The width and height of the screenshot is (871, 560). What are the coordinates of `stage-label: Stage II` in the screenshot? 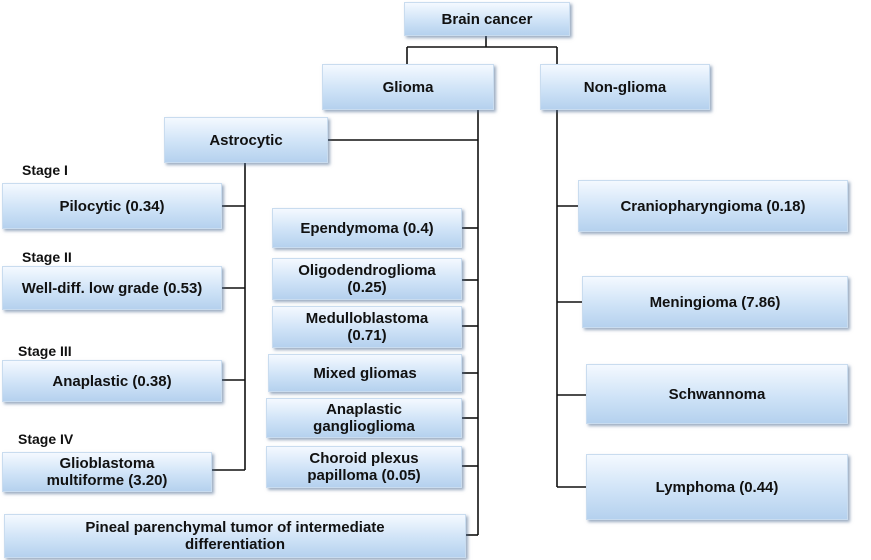 It's located at (47, 257).